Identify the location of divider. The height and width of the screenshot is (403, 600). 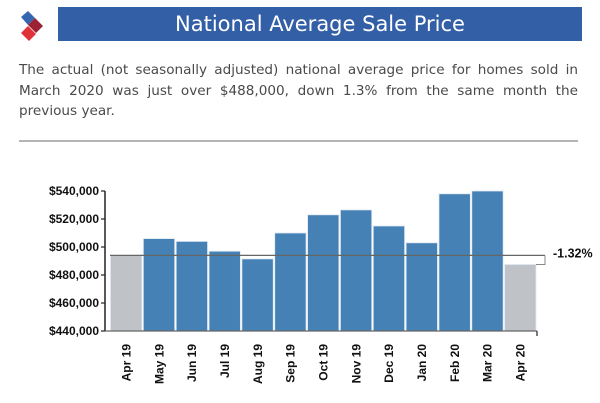
(298, 141).